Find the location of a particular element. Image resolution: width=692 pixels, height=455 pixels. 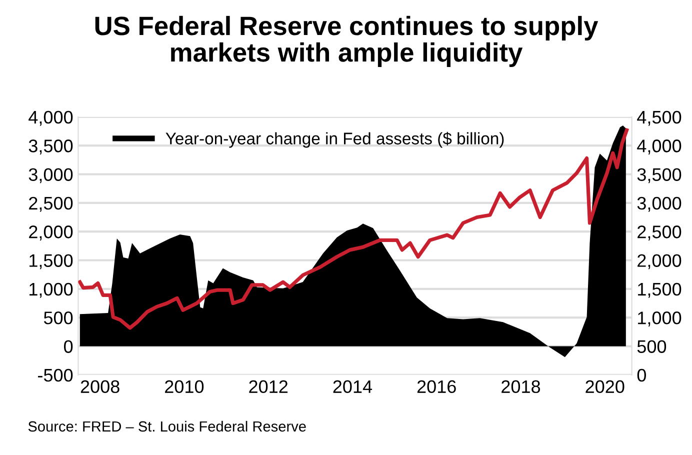

y-tick-label: 1,000 is located at coordinates (51, 290).